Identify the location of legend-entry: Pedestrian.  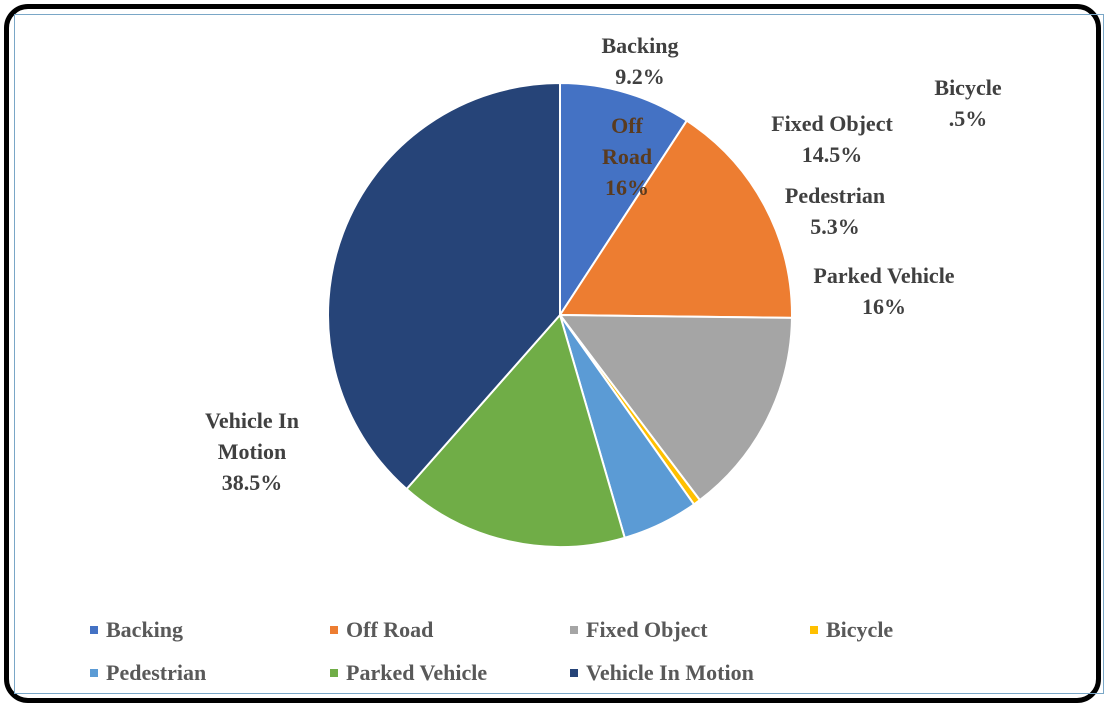
(148, 673).